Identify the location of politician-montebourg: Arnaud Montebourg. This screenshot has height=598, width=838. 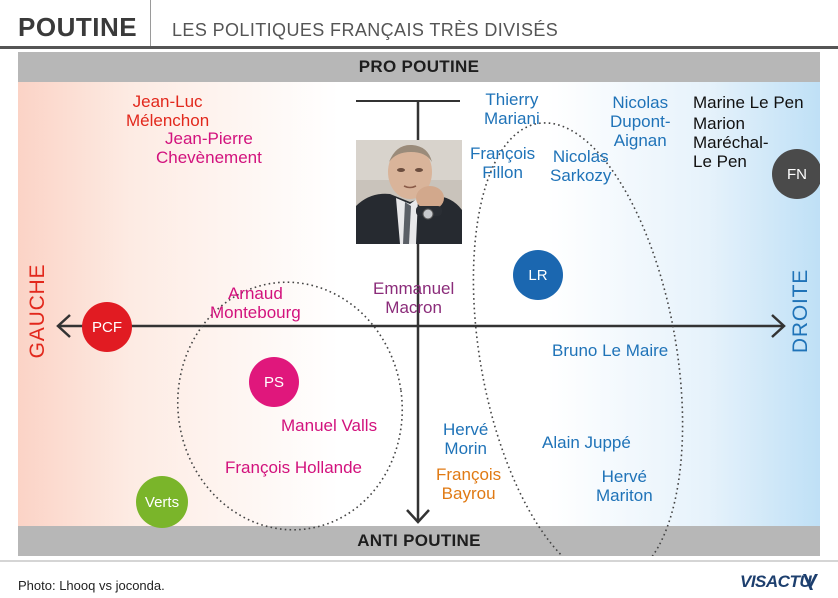
(255, 303).